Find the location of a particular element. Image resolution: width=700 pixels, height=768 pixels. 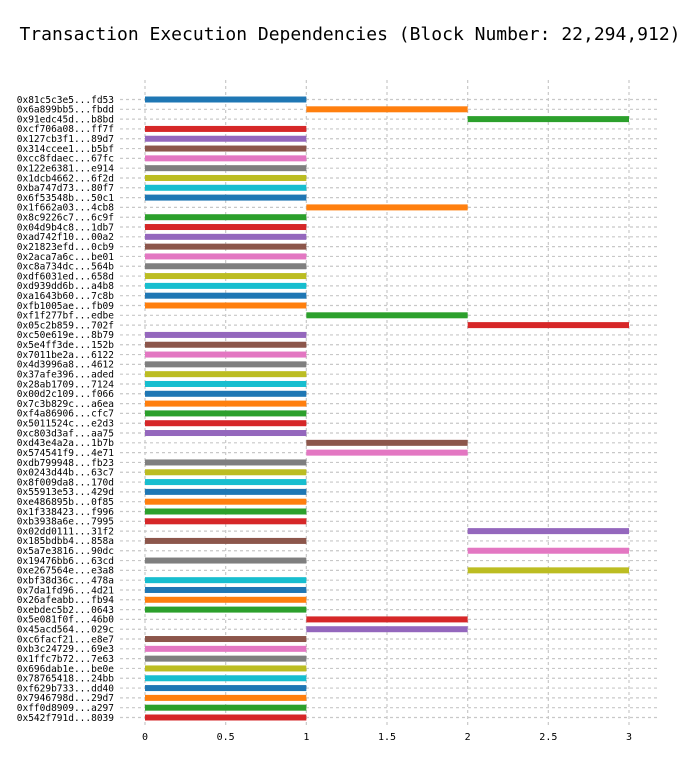

transaction-label: 0xa1643b60...7c8b is located at coordinates (66, 296).